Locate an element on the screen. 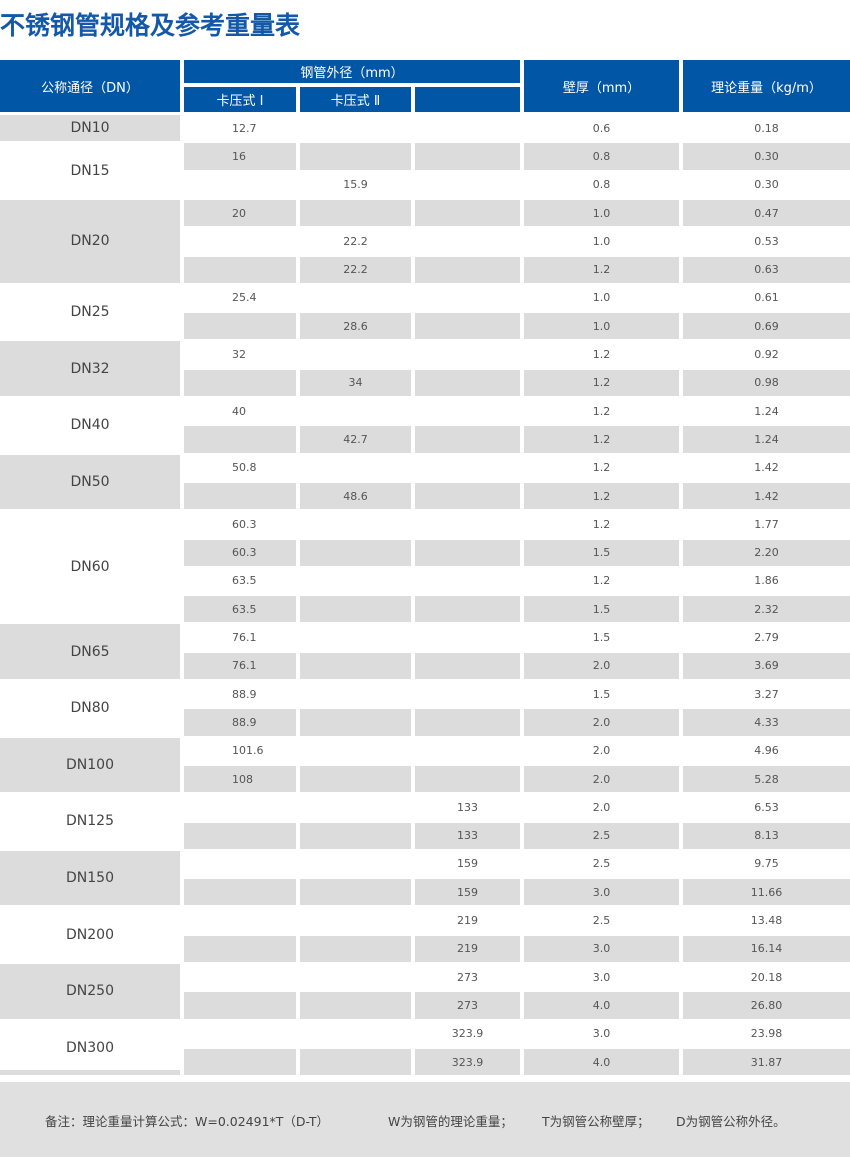  sub3-cell: 273 is located at coordinates (467, 1005).